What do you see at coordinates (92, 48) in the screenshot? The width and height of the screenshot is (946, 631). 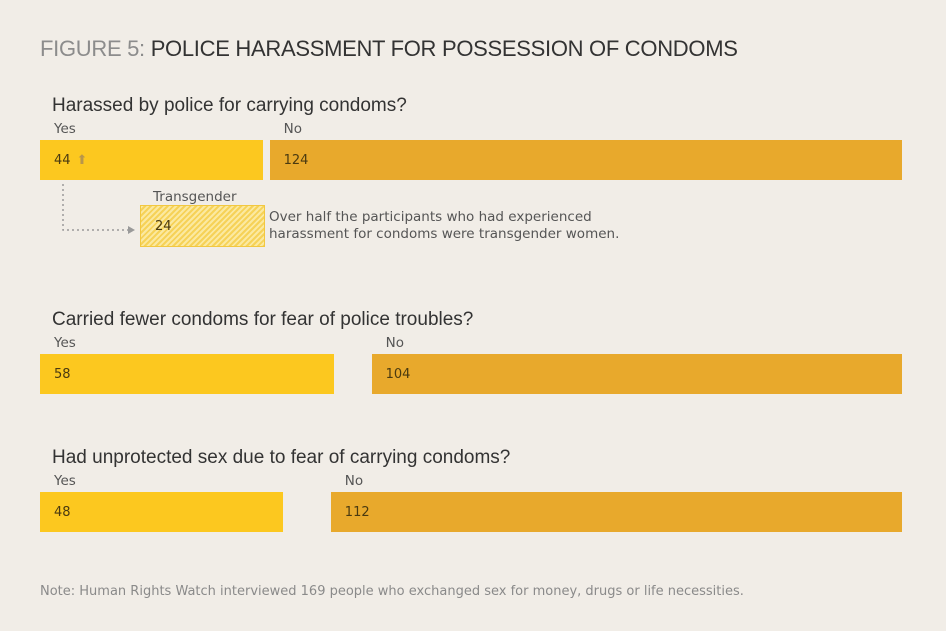 I see `figure-number: FIGURE 5:` at bounding box center [92, 48].